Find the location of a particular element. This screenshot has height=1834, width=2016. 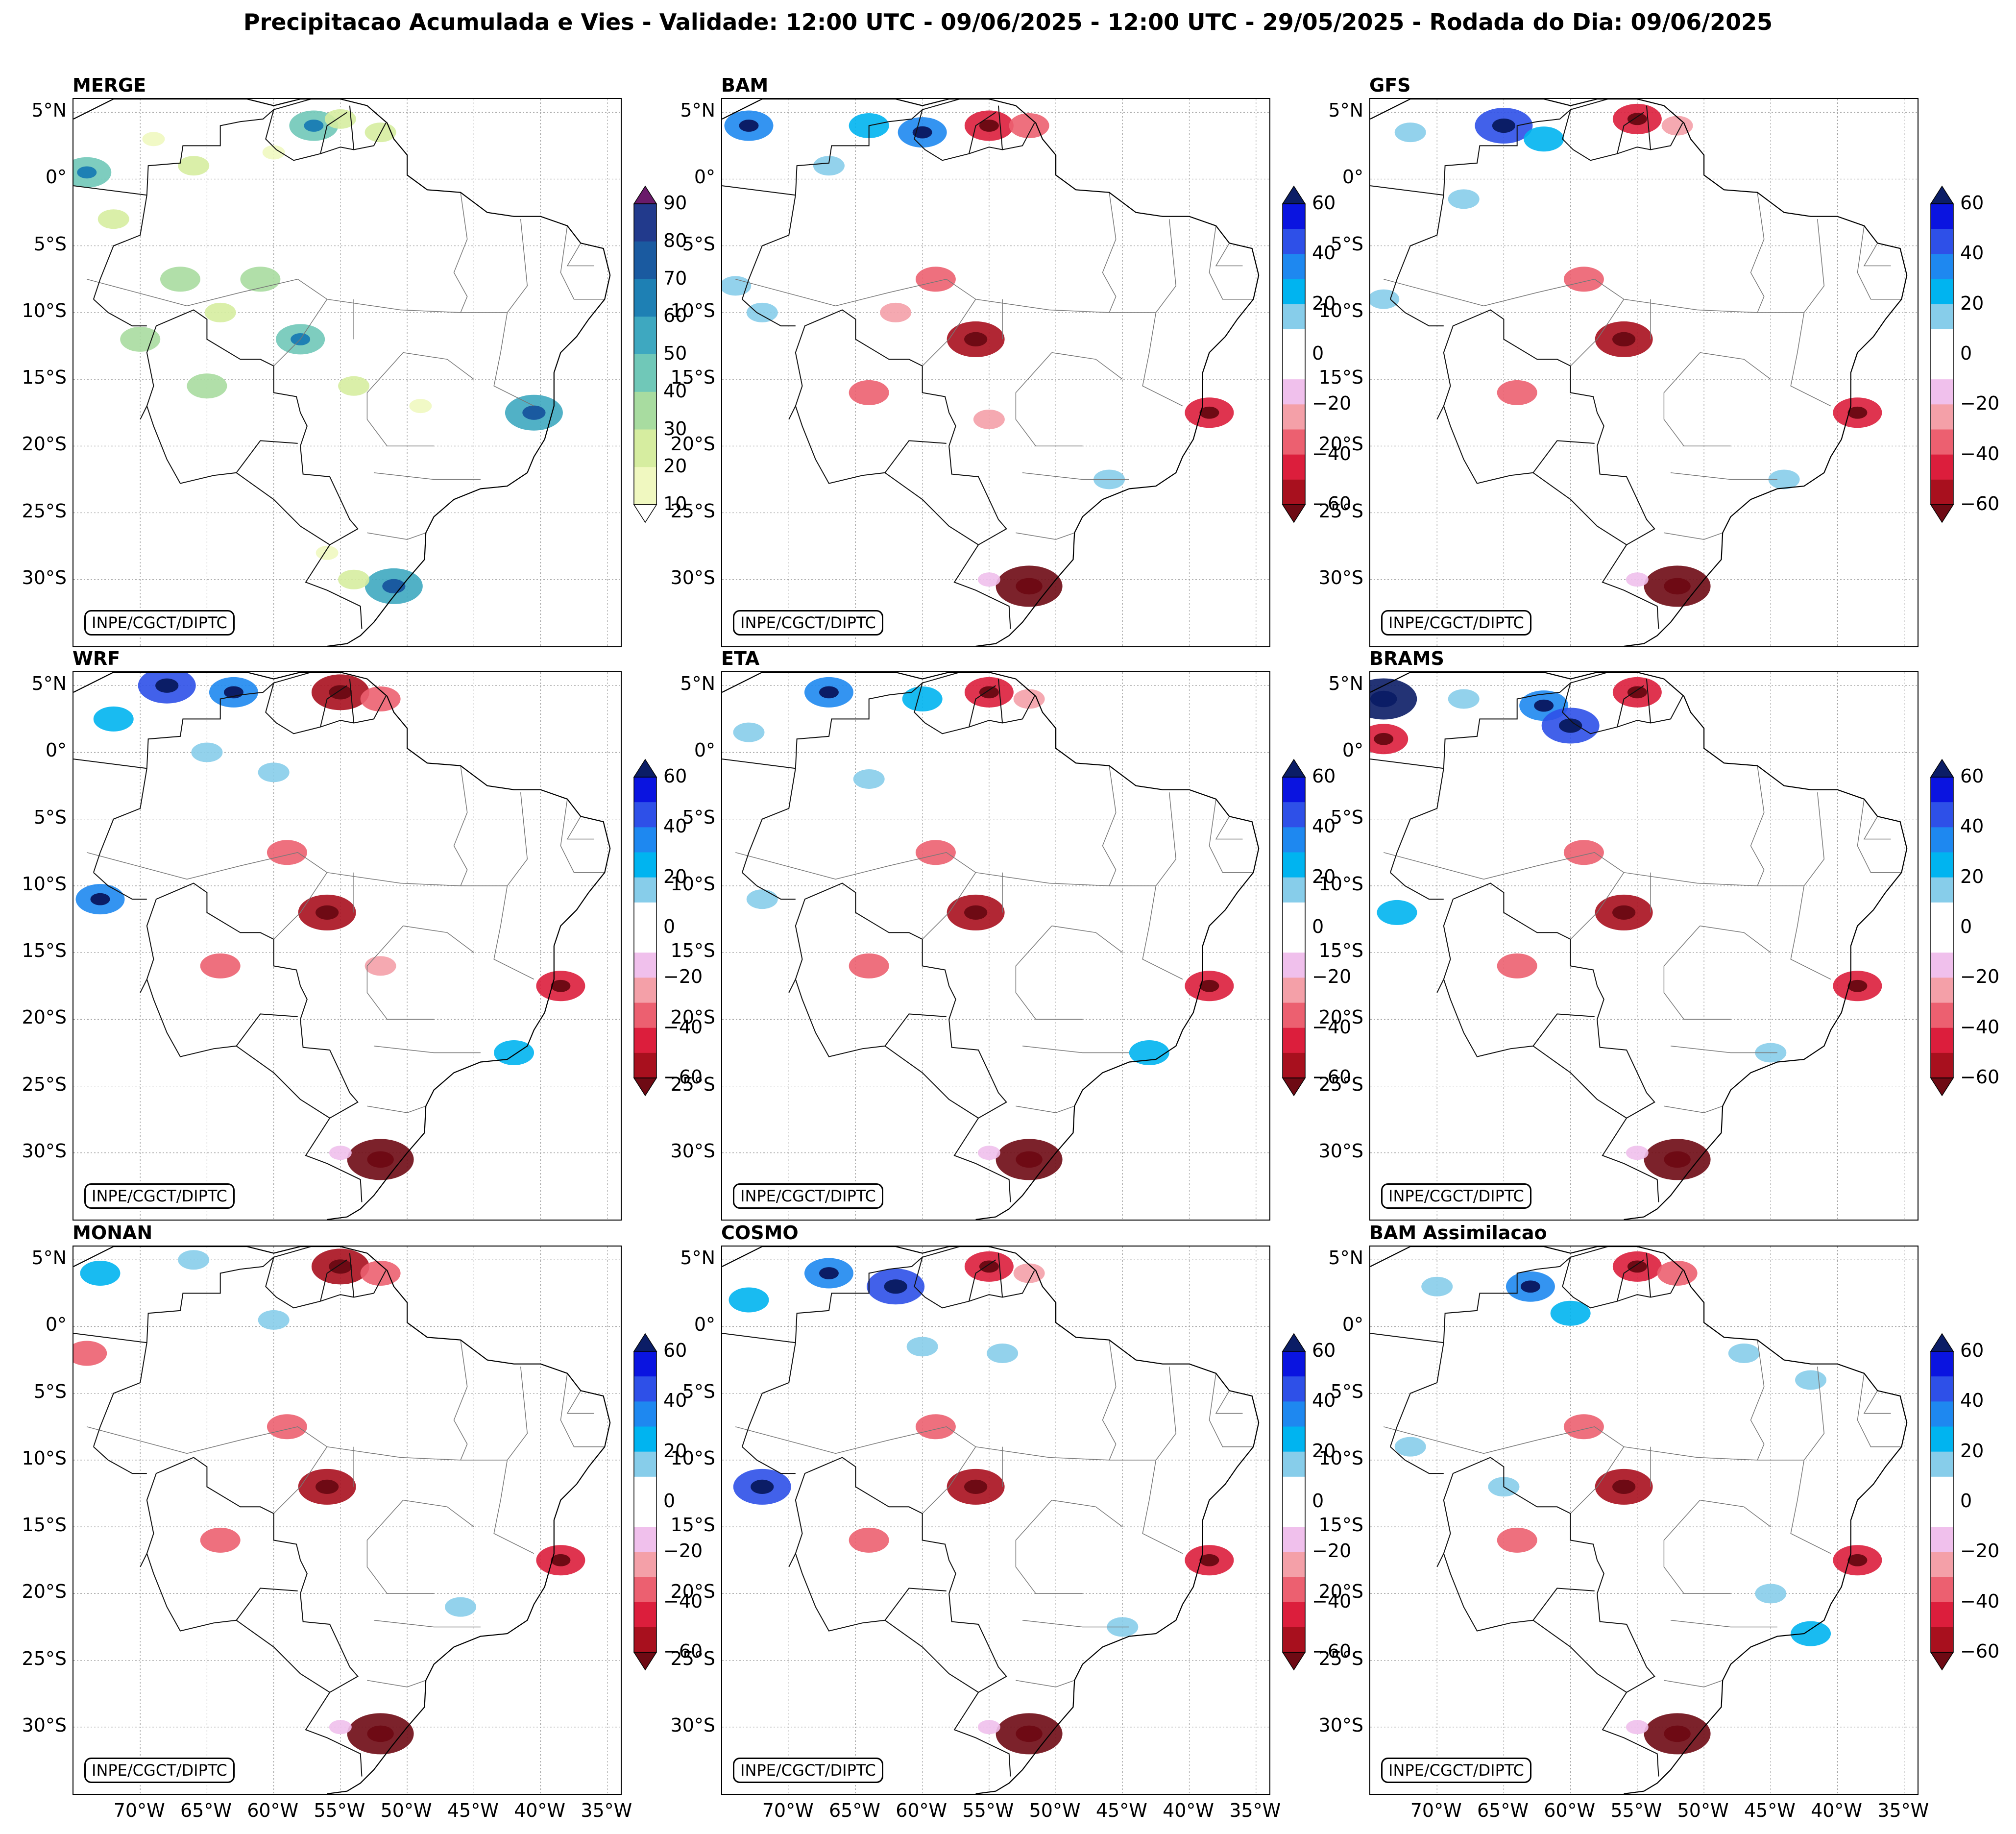

lon-tick-label: 55°W is located at coordinates (1636, 1810).